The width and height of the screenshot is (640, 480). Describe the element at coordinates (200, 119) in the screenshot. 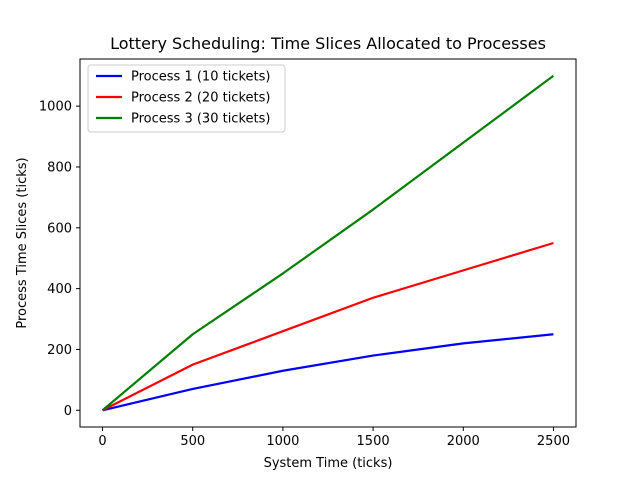

I see `legend-label-process-3: Process 3 (30 tickets)` at that location.